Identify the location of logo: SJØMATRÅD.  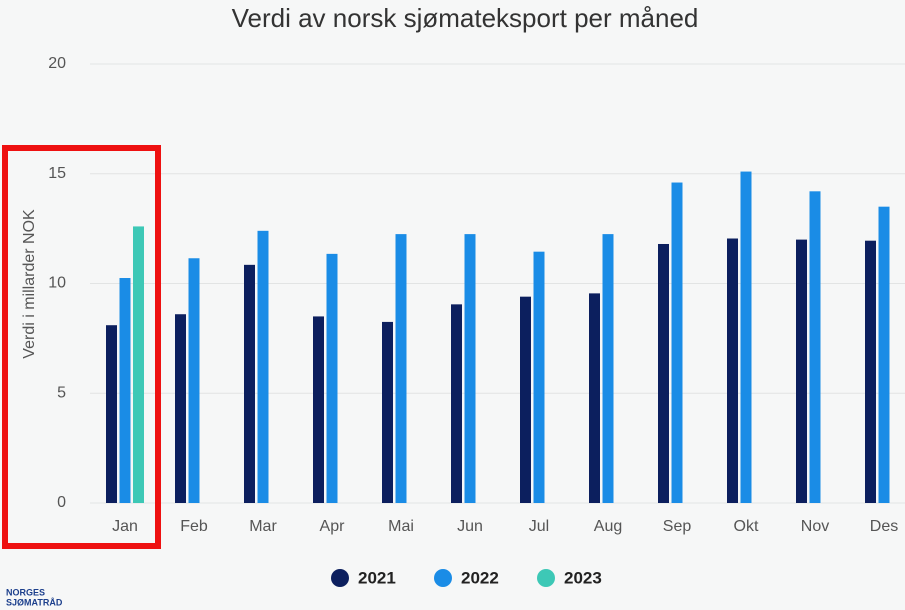
(34, 602).